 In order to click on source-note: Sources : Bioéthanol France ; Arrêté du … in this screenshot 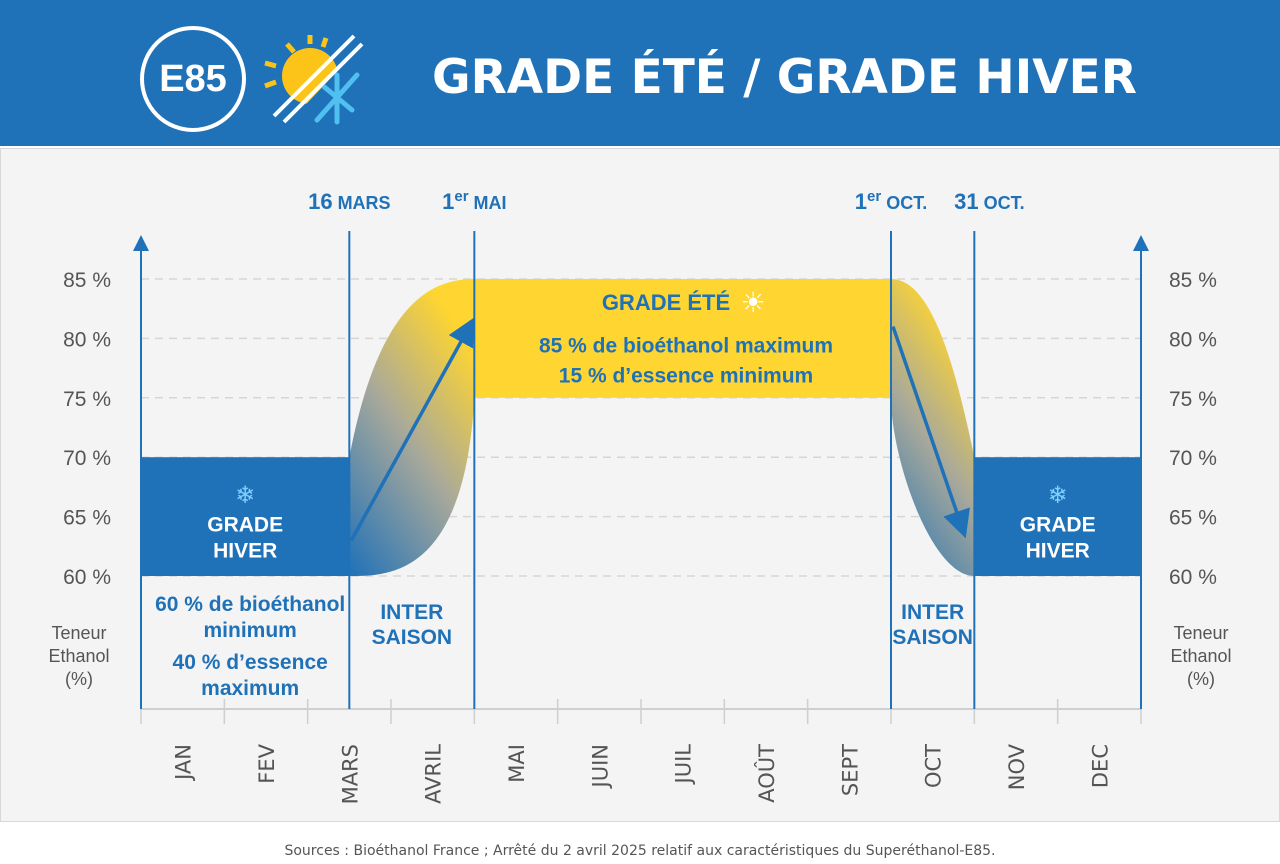, I will do `click(640, 851)`.